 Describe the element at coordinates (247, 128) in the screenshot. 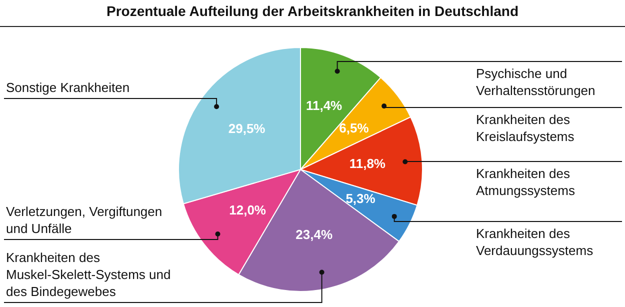

I see `data-label: 29,5%` at that location.